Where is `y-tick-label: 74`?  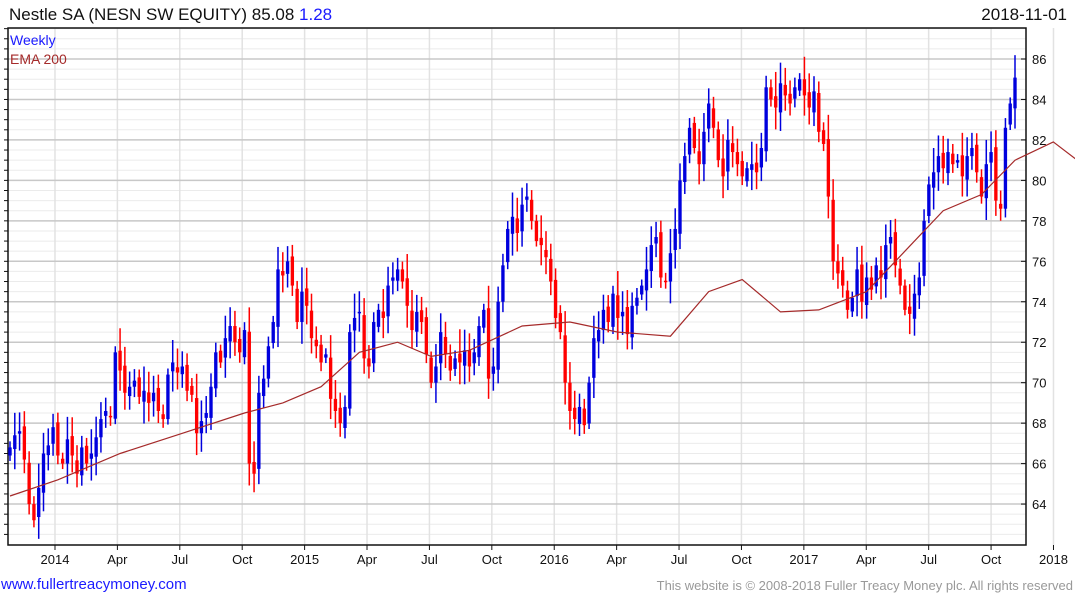
y-tick-label: 74 is located at coordinates (1039, 302).